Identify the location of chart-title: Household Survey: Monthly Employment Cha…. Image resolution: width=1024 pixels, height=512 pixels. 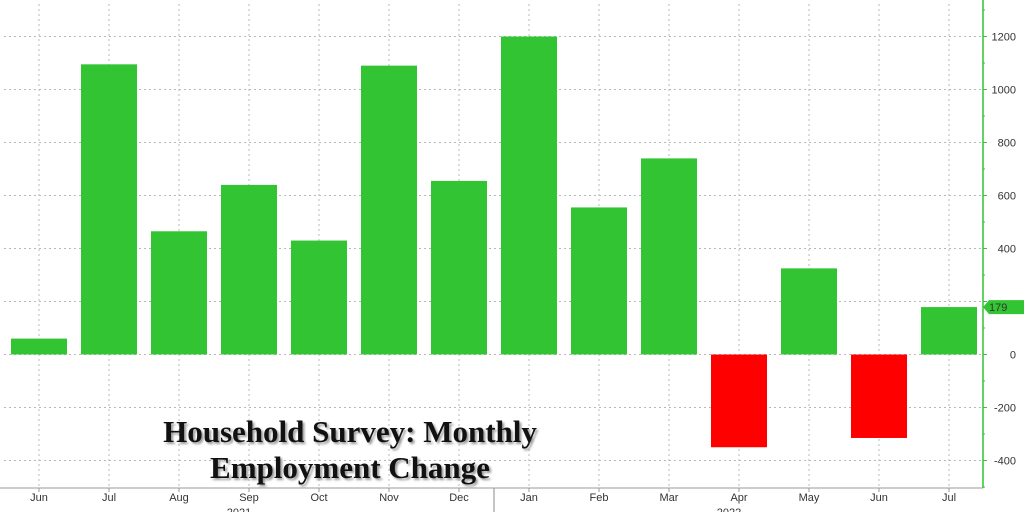
(350, 450).